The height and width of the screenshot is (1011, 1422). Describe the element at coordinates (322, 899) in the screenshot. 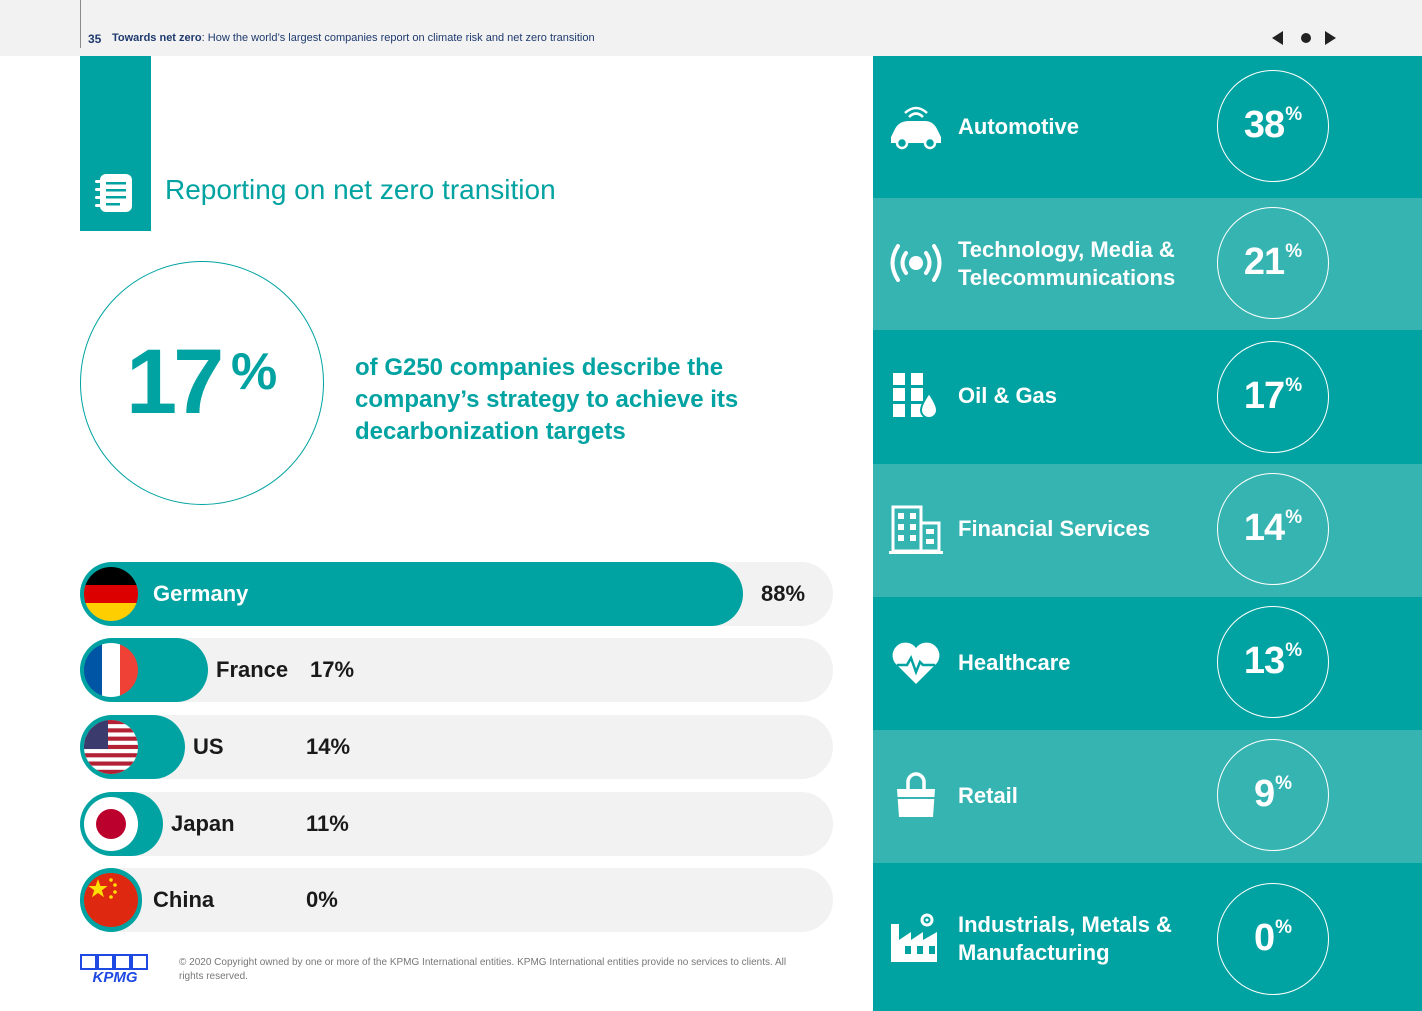

I see `country-value: 0%` at that location.